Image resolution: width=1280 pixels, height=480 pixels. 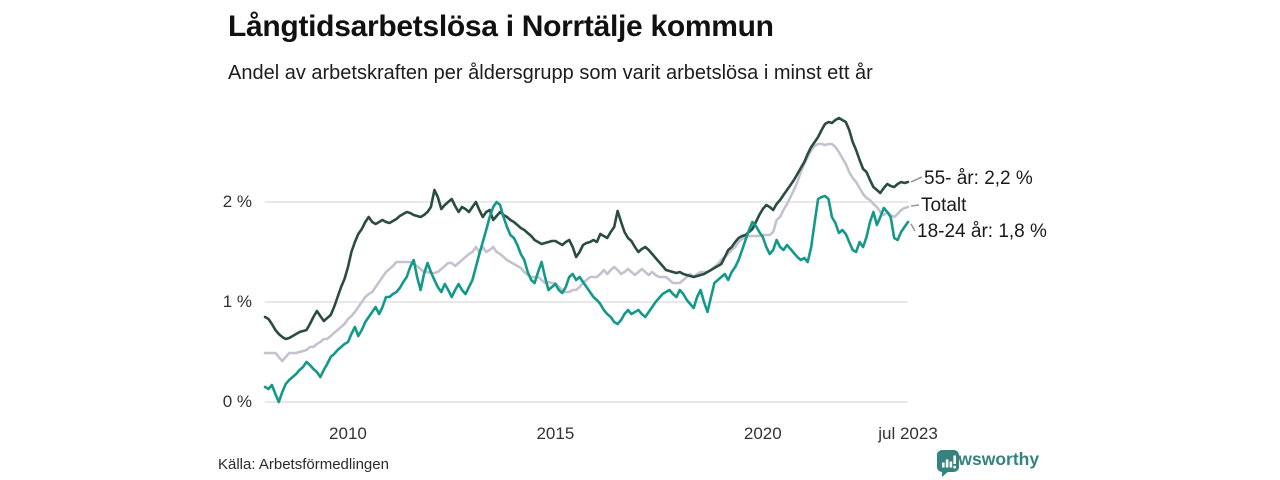 I want to click on branding: Newsworthy, so click(x=988, y=463).